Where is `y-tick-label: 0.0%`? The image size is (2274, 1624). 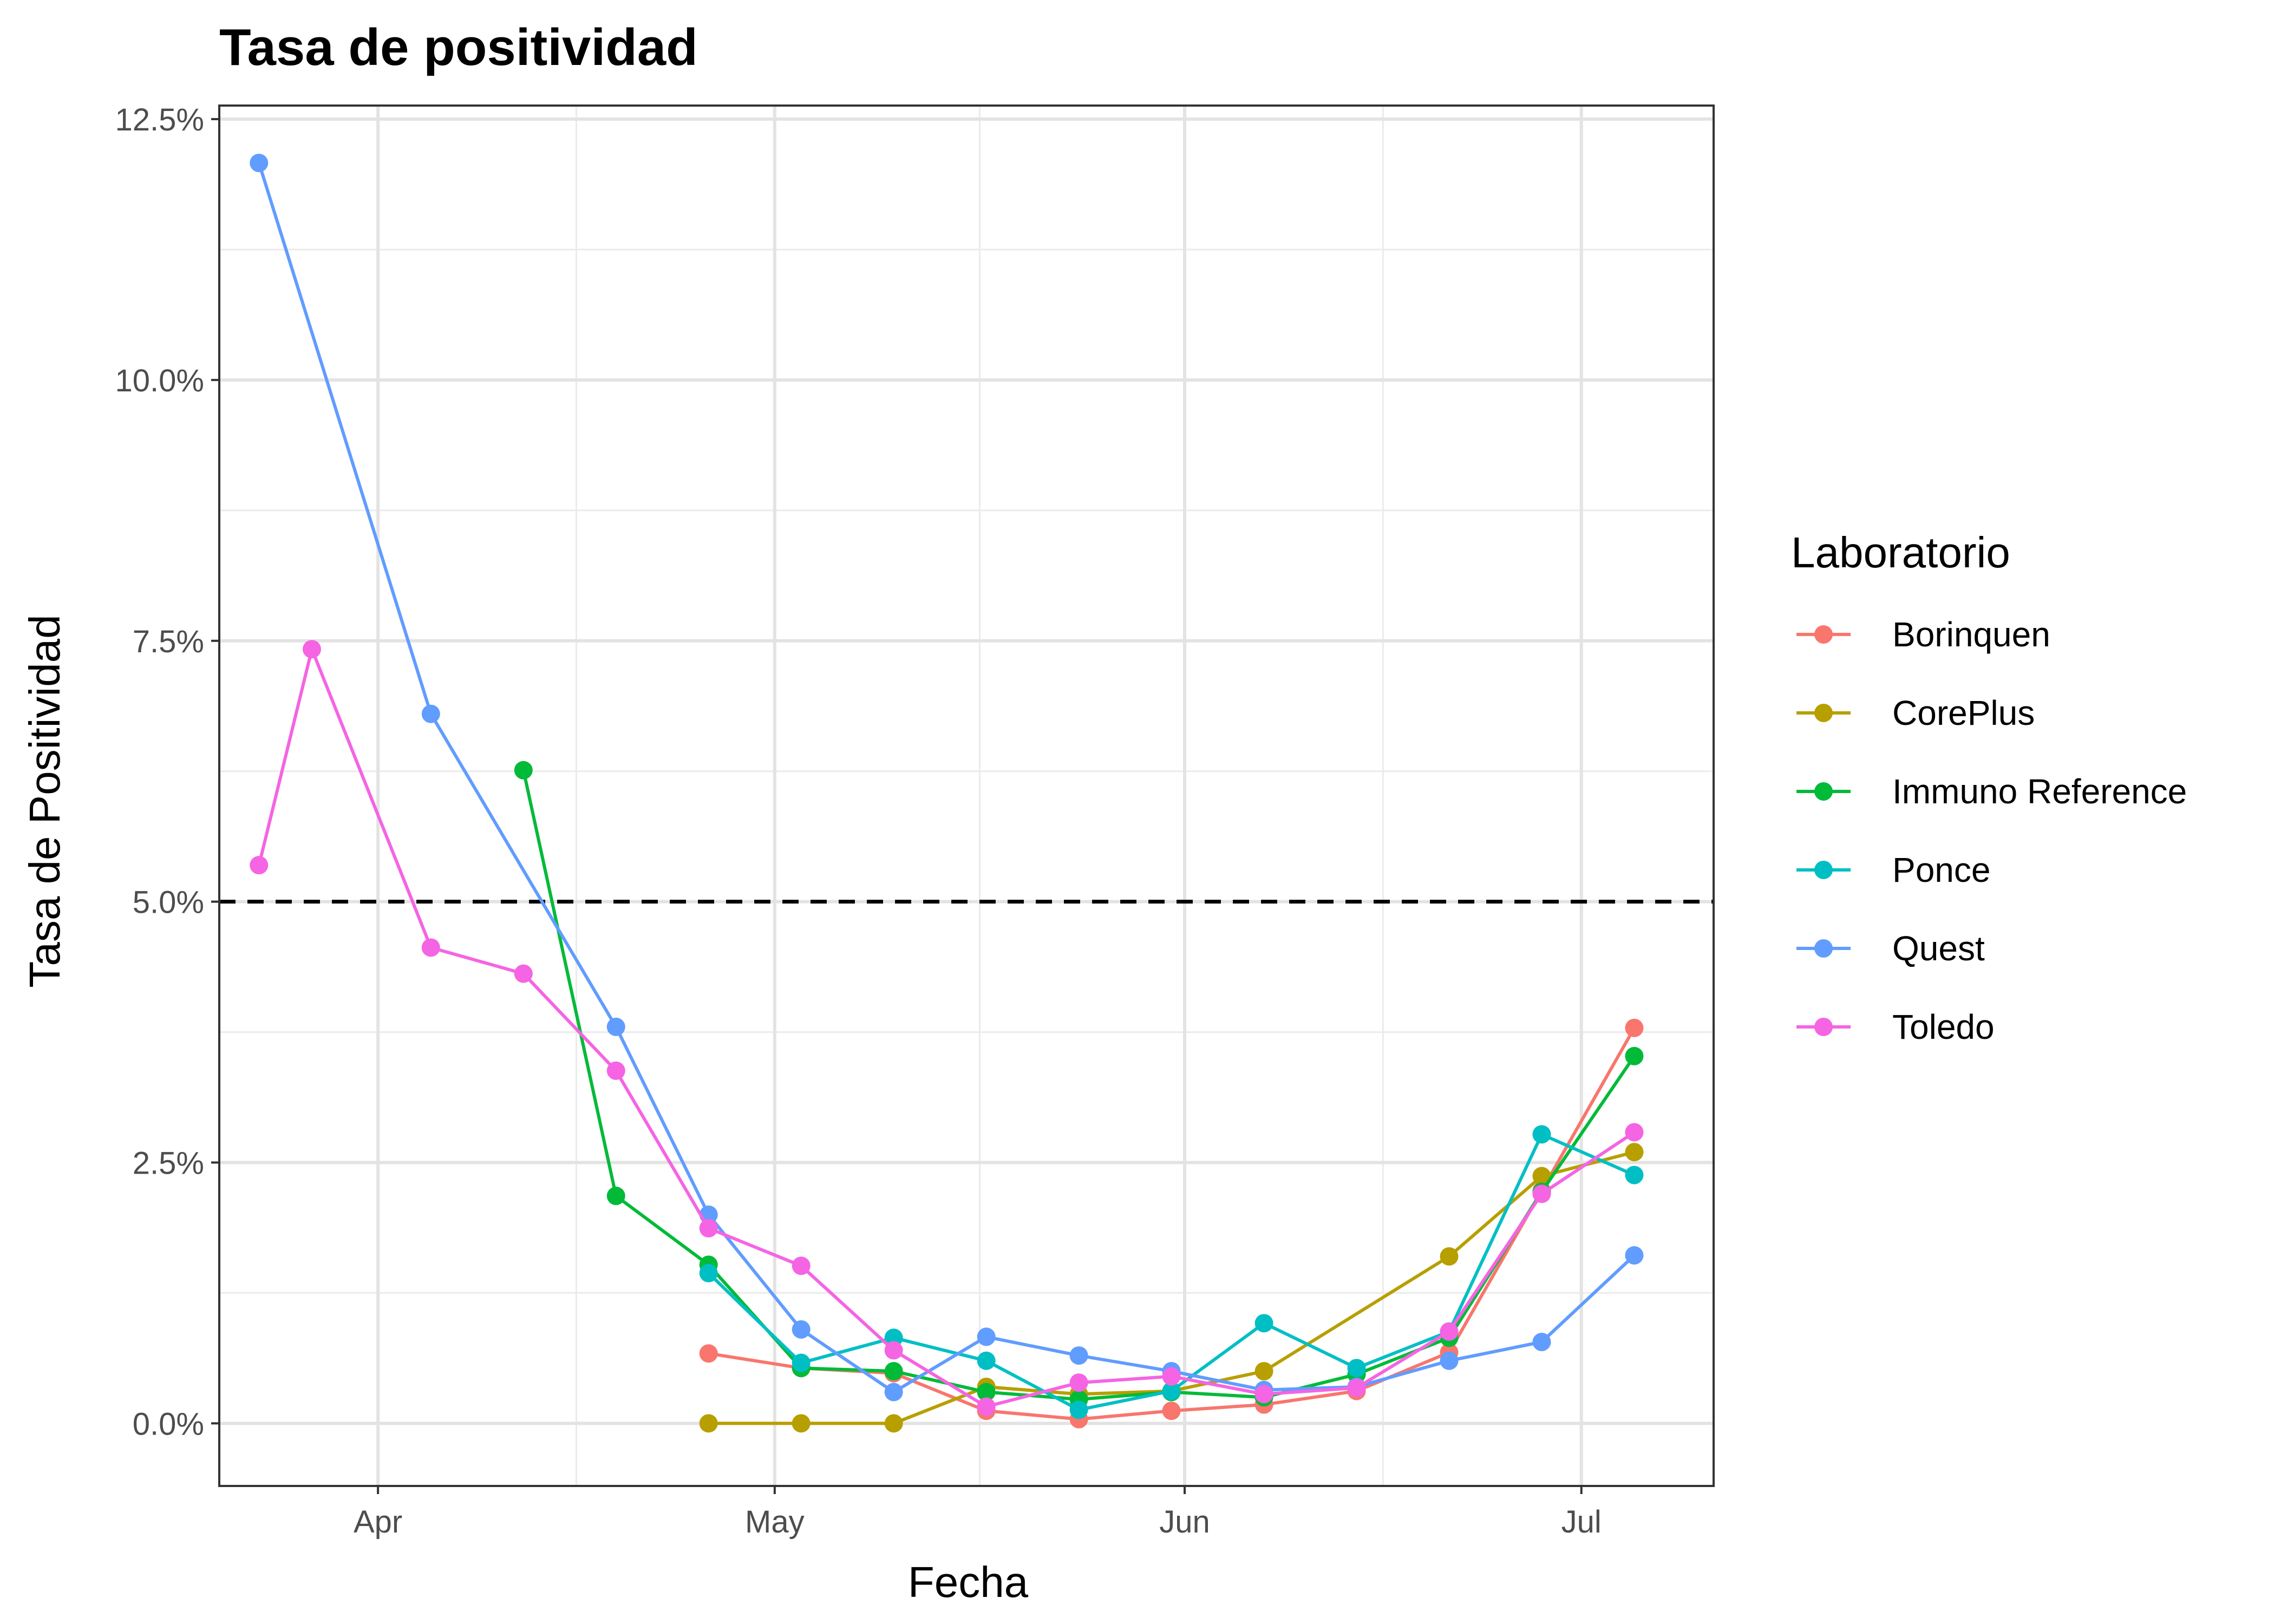
y-tick-label: 0.0% is located at coordinates (169, 1424).